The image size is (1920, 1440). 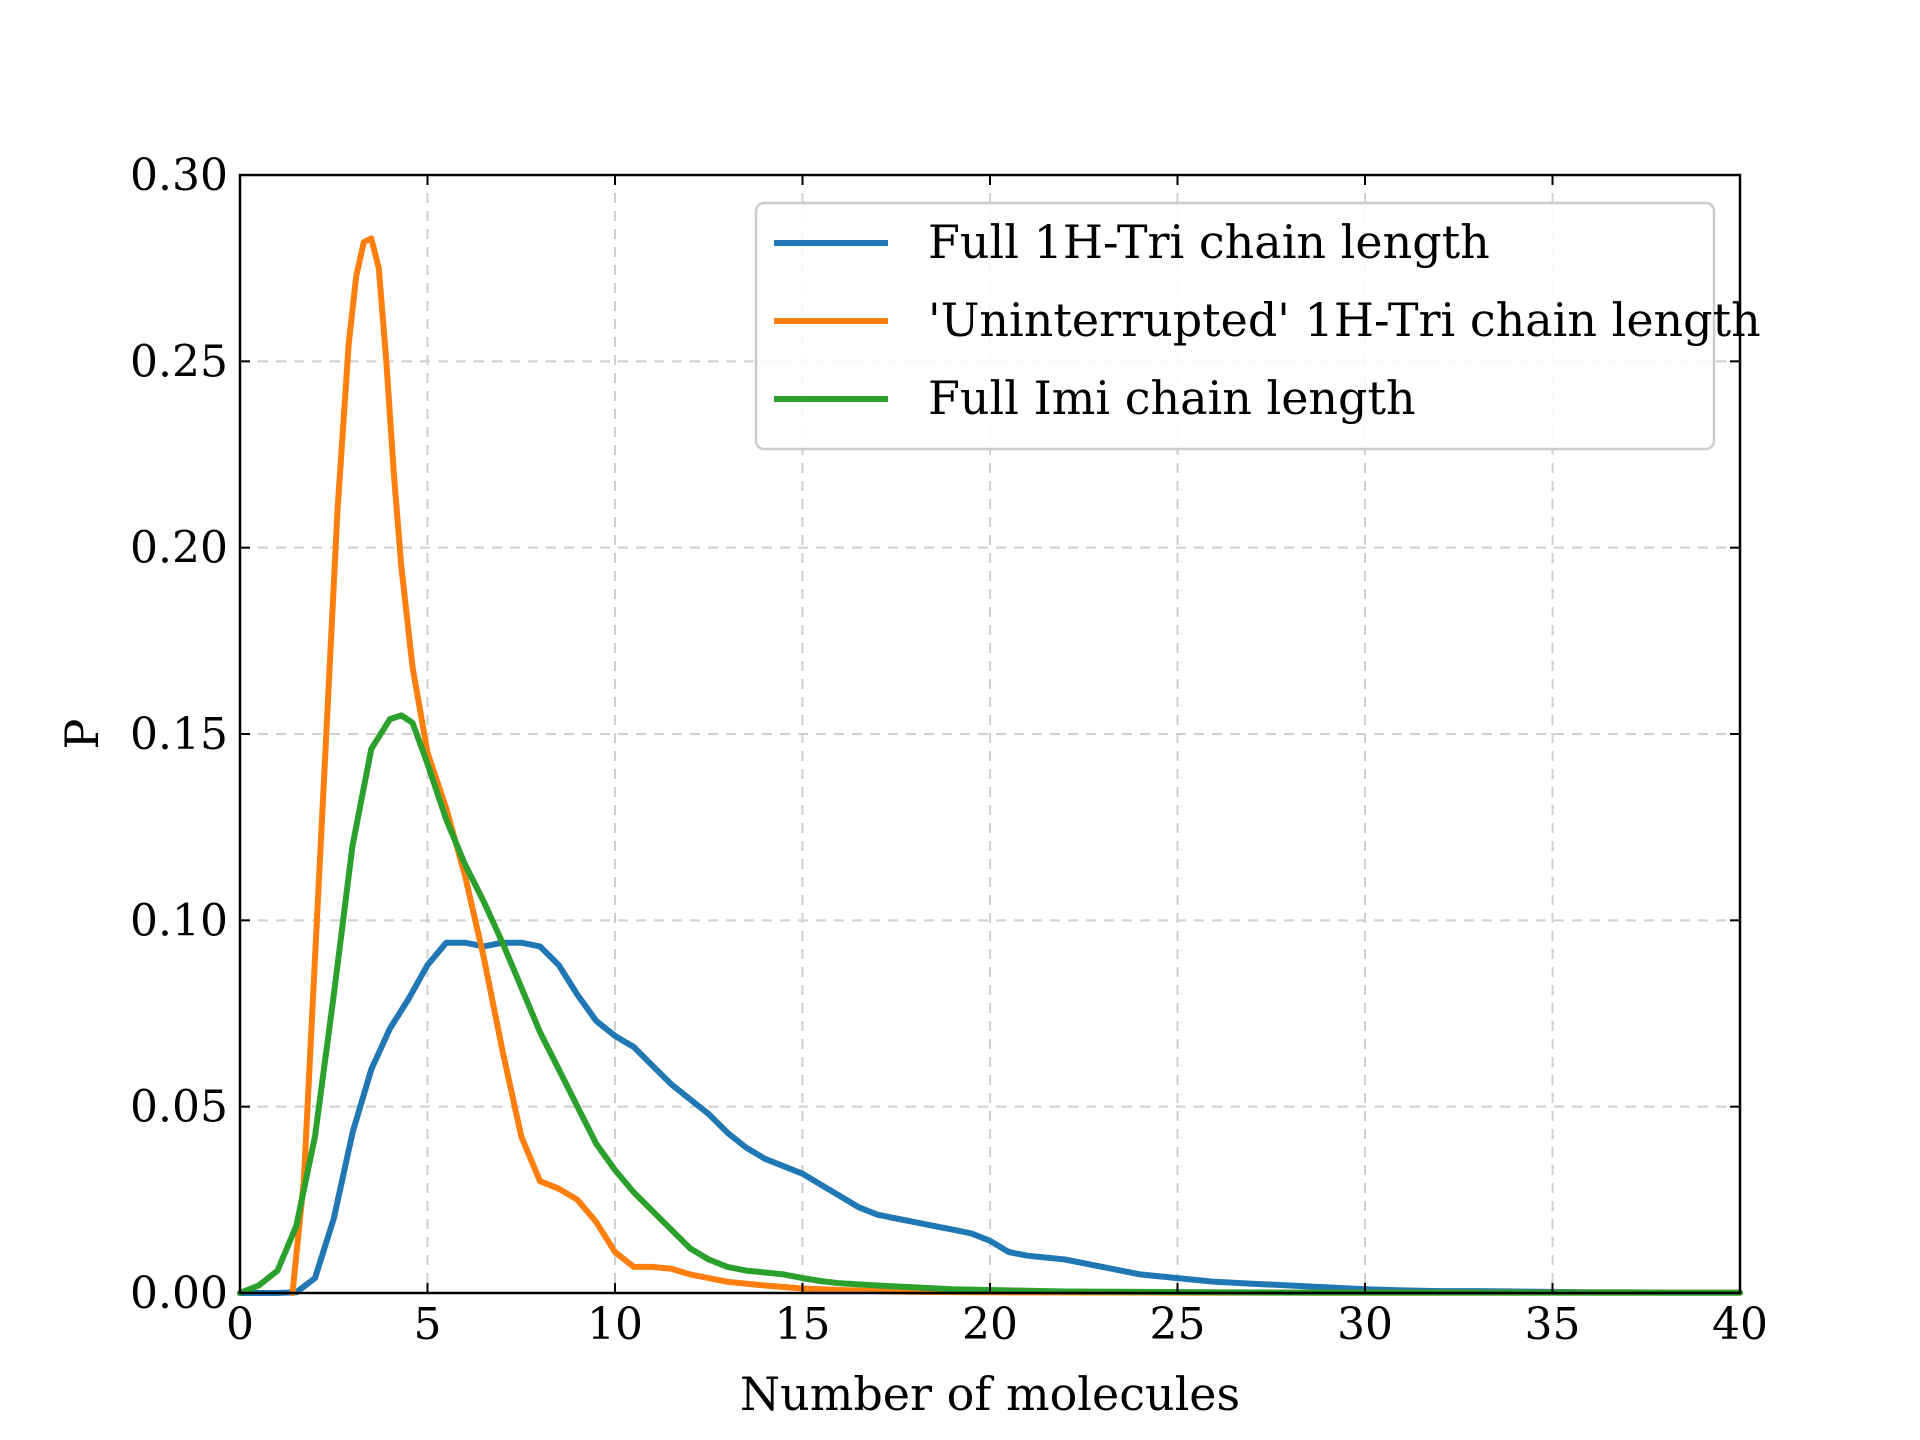 I want to click on x-tick-label: 25, so click(x=1178, y=1324).